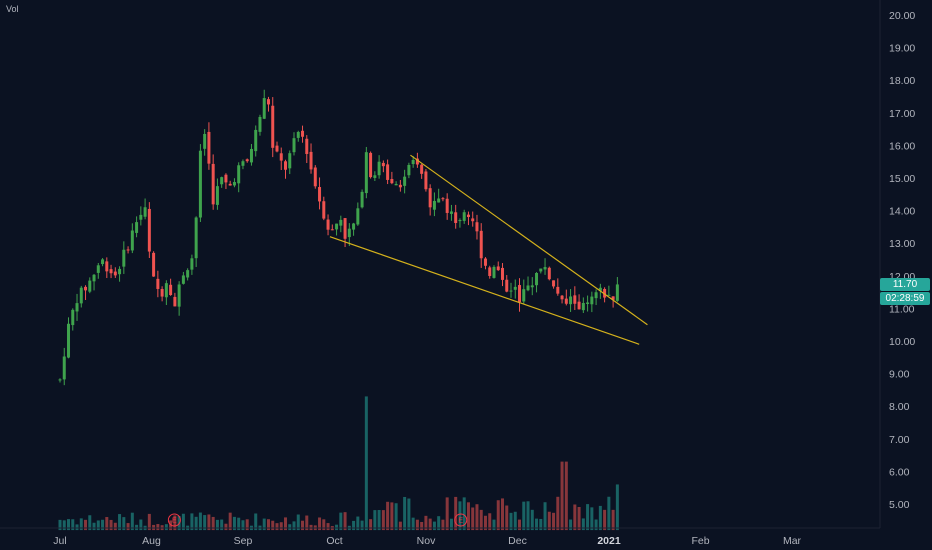 Image resolution: width=932 pixels, height=550 pixels. Describe the element at coordinates (484, 290) in the screenshot. I see `support-trendline` at that location.